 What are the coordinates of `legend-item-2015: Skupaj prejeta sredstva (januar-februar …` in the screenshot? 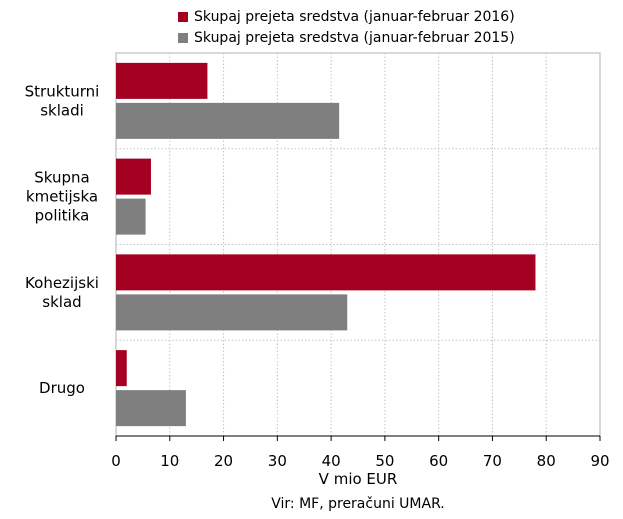 It's located at (346, 37).